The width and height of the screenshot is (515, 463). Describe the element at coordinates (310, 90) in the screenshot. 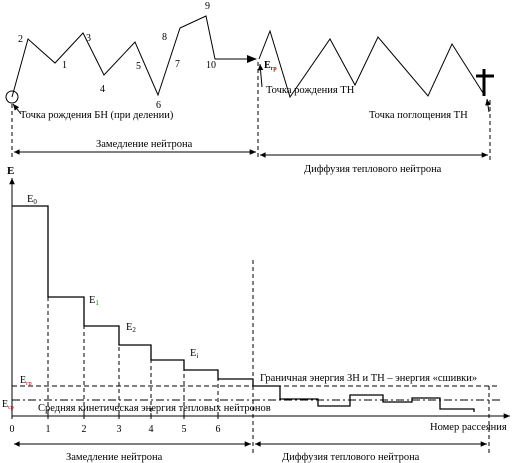

I see `birth-thermal-label: Точка рождения ТН` at that location.